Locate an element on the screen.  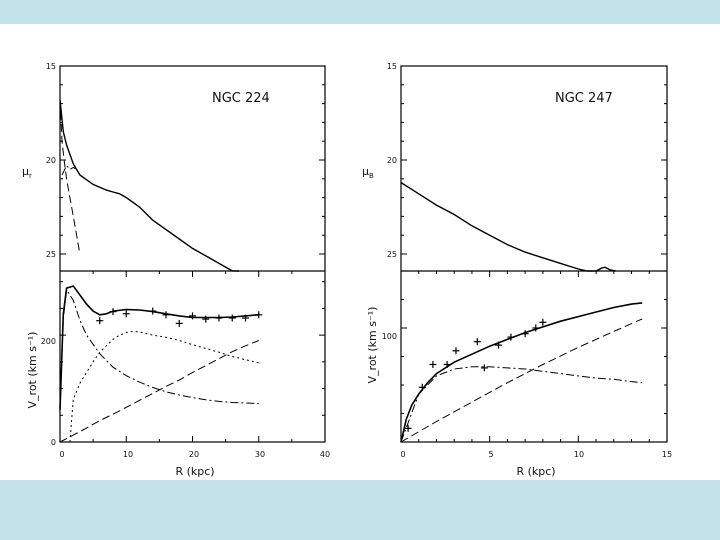
ytick-top-ngc-224-1: 20 is located at coordinates (51, 160).